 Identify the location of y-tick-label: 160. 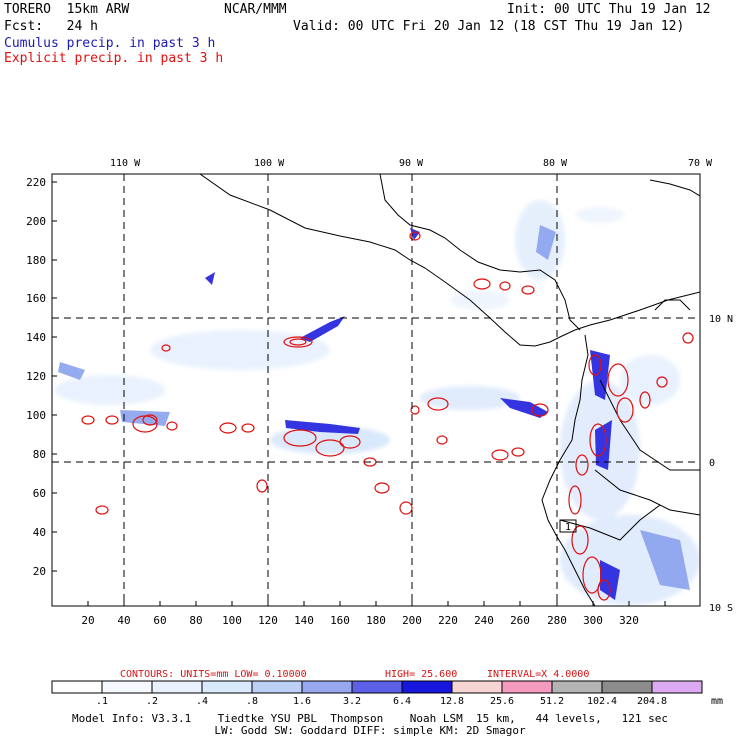
(36, 298).